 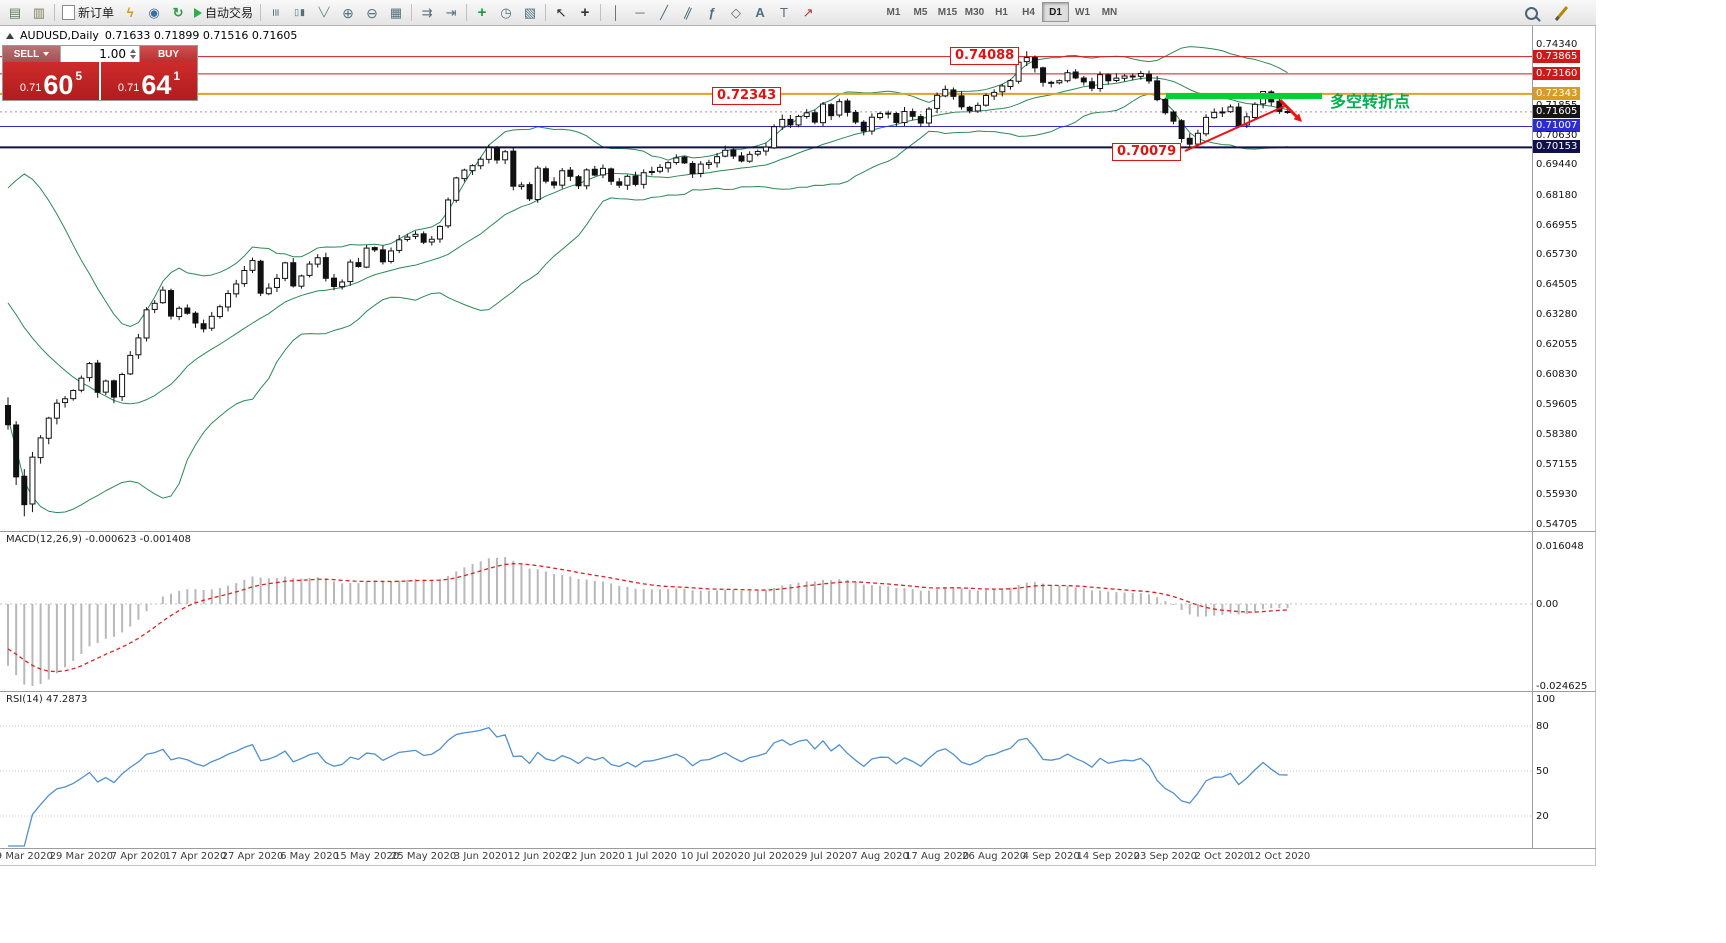 I want to click on community-button, so click(x=154, y=13).